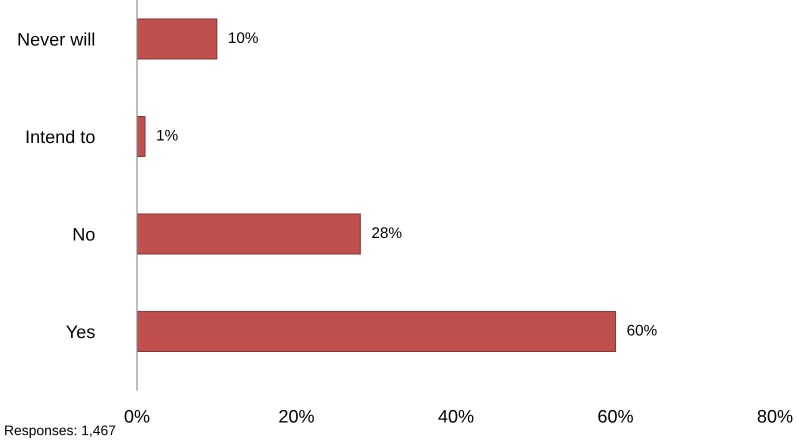 The image size is (799, 445). I want to click on data-label: 10%, so click(243, 38).